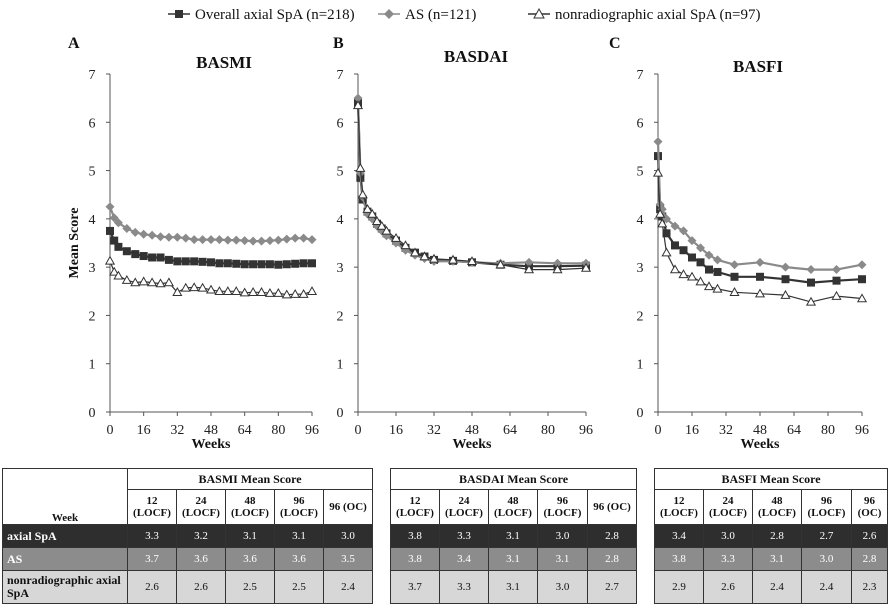 The height and width of the screenshot is (616, 889). What do you see at coordinates (340, 268) in the screenshot?
I see `y-tick-label: 3` at bounding box center [340, 268].